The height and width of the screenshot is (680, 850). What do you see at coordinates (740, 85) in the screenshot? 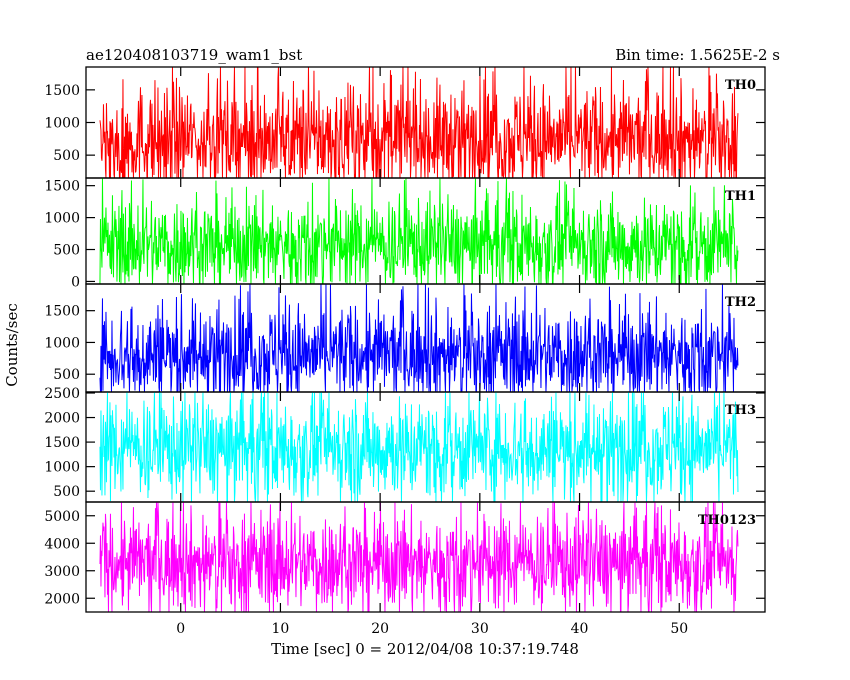
I see `panel-label: TH0` at bounding box center [740, 85].